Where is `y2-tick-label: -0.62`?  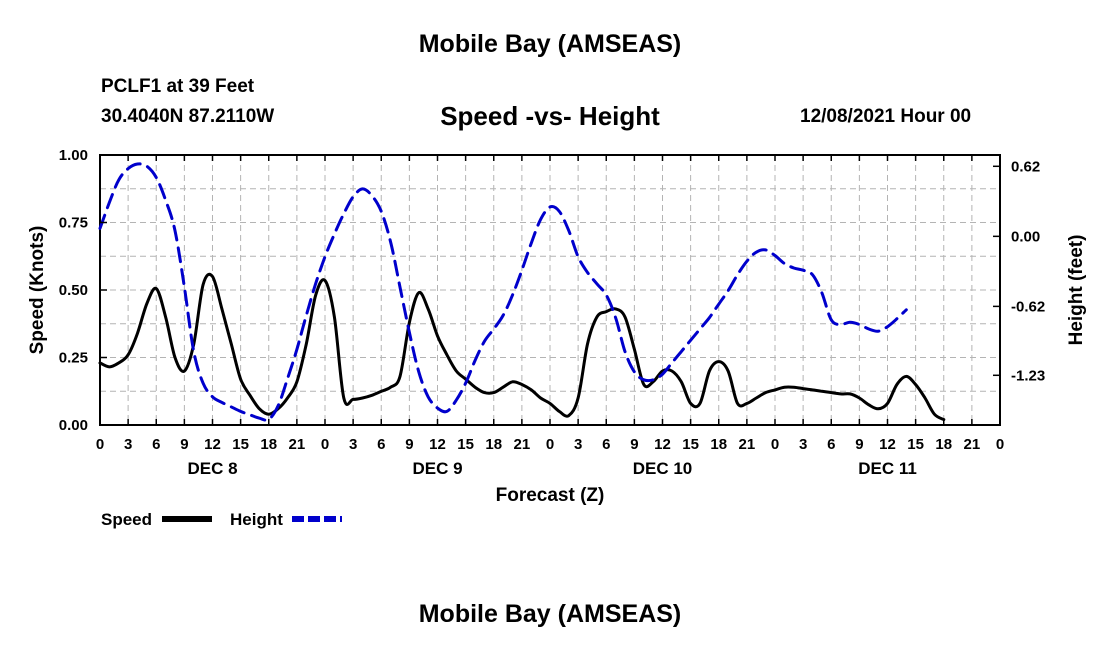
y2-tick-label: -0.62 is located at coordinates (1028, 306).